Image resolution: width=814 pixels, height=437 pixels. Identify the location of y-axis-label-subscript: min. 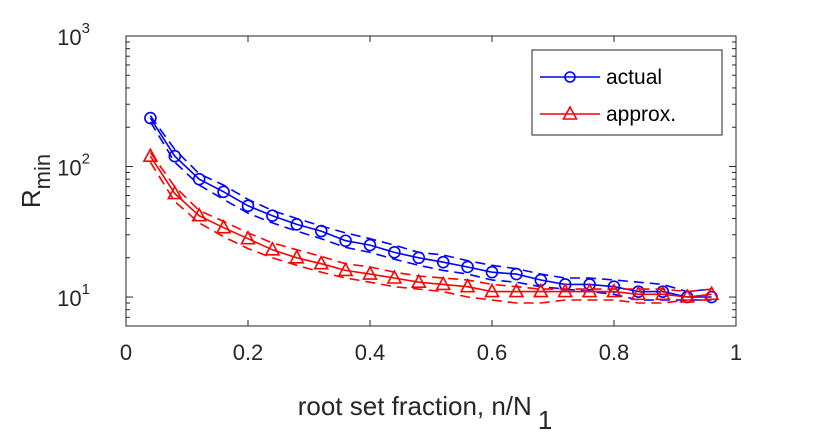
(42, 171).